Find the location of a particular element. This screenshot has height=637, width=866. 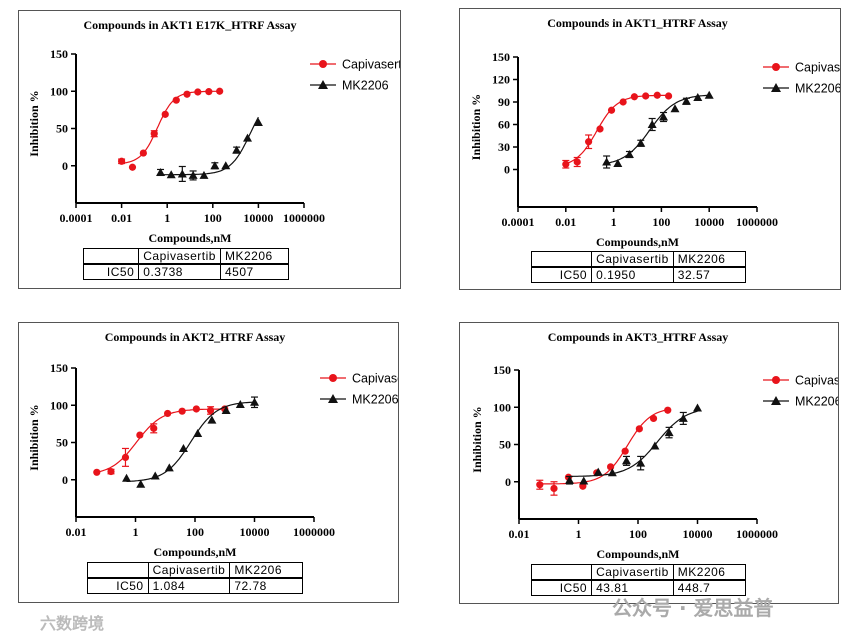

ic50-value: 4507 is located at coordinates (254, 271).